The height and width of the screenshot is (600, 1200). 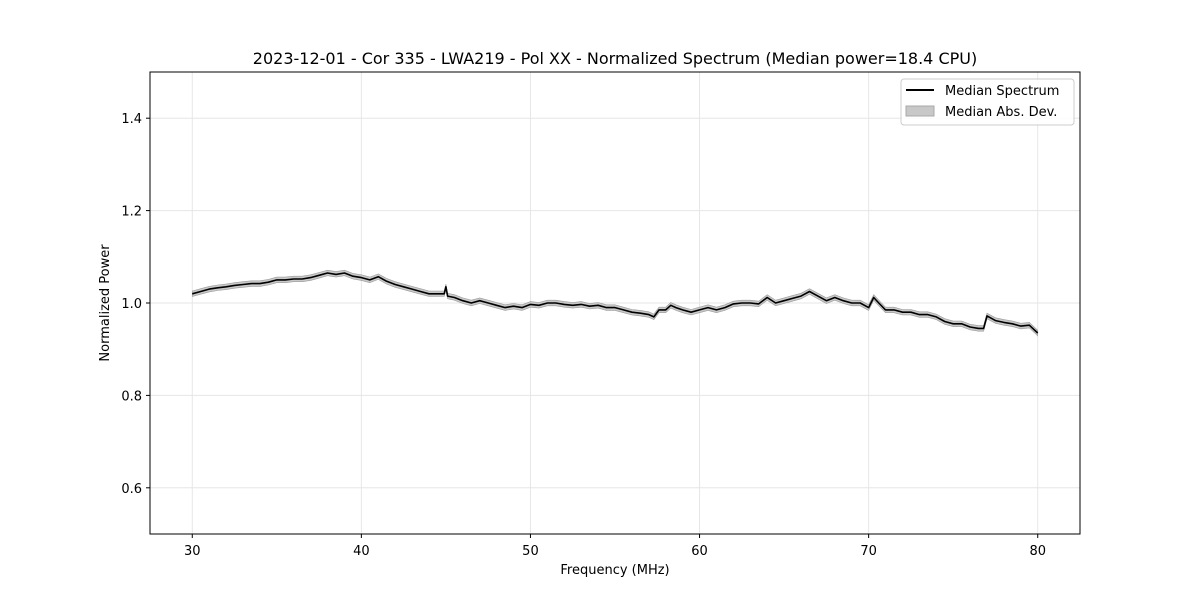 I want to click on legend-box, so click(x=987, y=102).